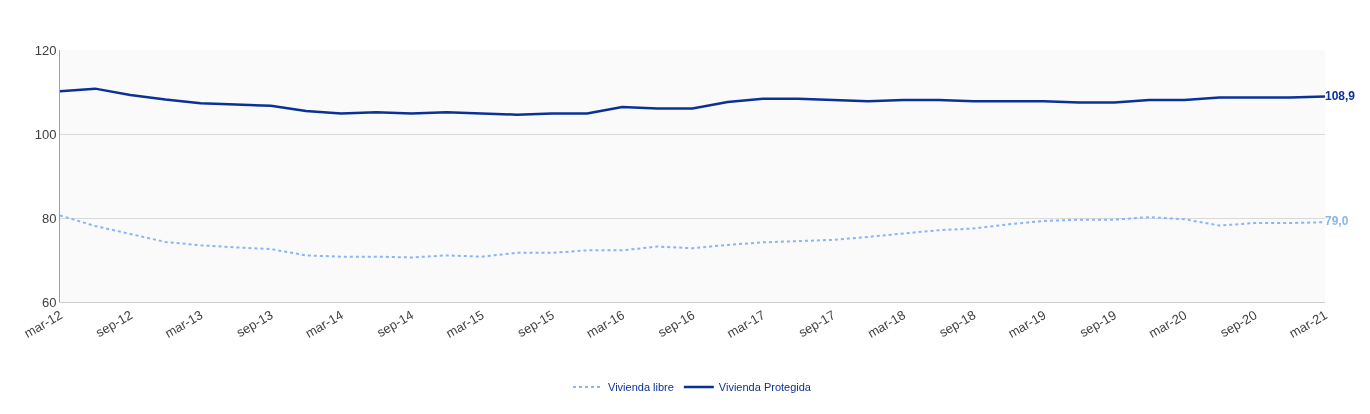 The width and height of the screenshot is (1370, 414). Describe the element at coordinates (1340, 95) in the screenshot. I see `data-label: 108,9` at that location.